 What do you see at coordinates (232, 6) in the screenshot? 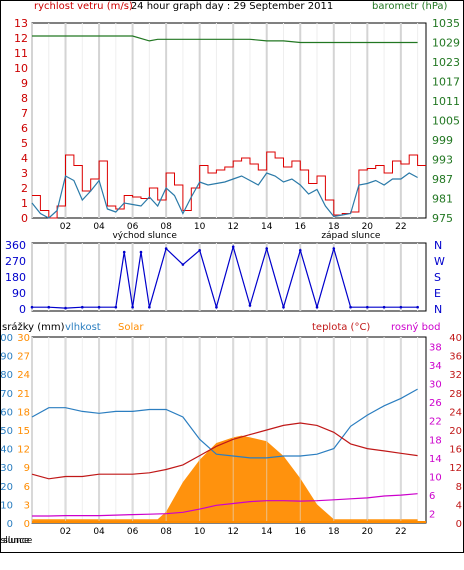
I see `wind-chart-title: 24 hour graph day : 29 September 2011` at bounding box center [232, 6].